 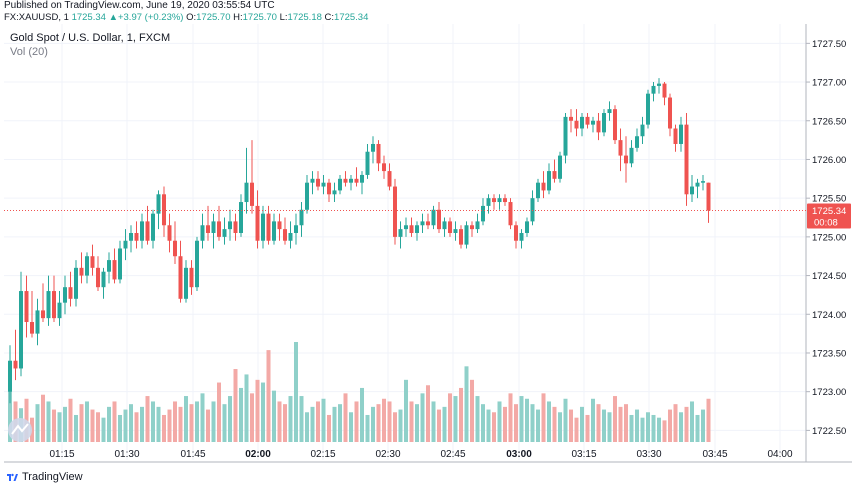 I want to click on low-label: L:, so click(x=283, y=17).